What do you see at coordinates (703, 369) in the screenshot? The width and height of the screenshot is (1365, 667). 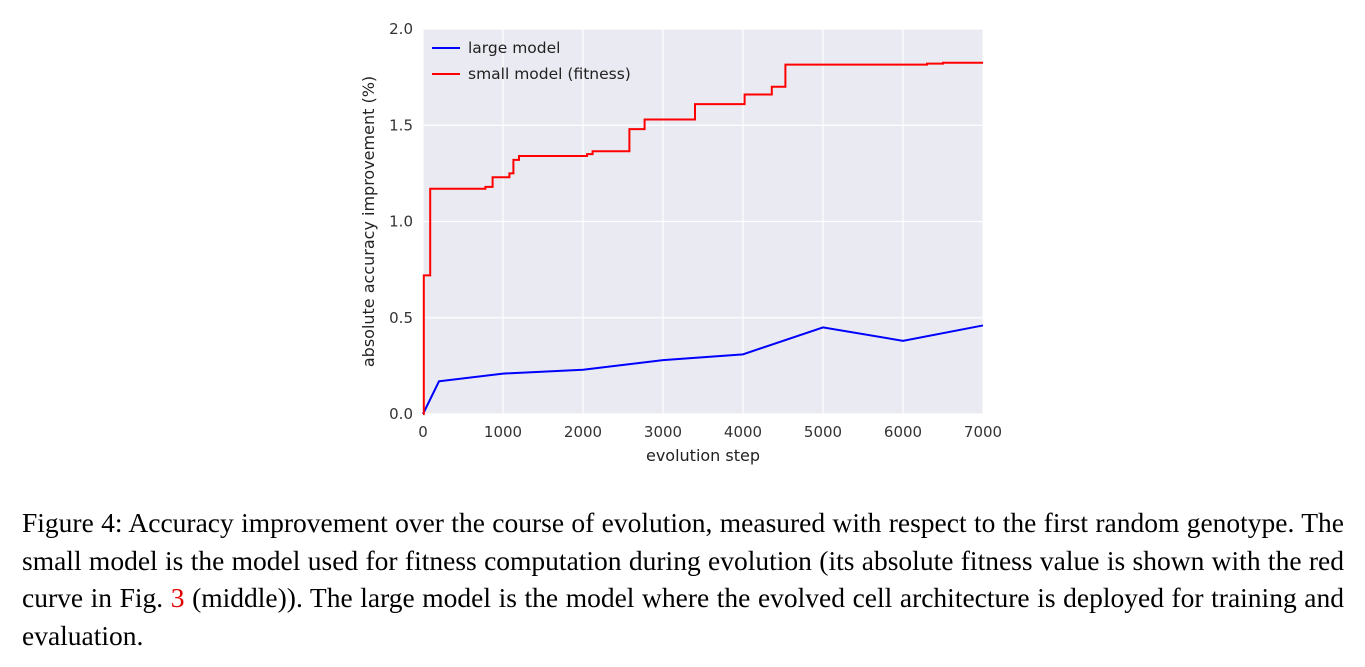 I see `large-model-line` at bounding box center [703, 369].